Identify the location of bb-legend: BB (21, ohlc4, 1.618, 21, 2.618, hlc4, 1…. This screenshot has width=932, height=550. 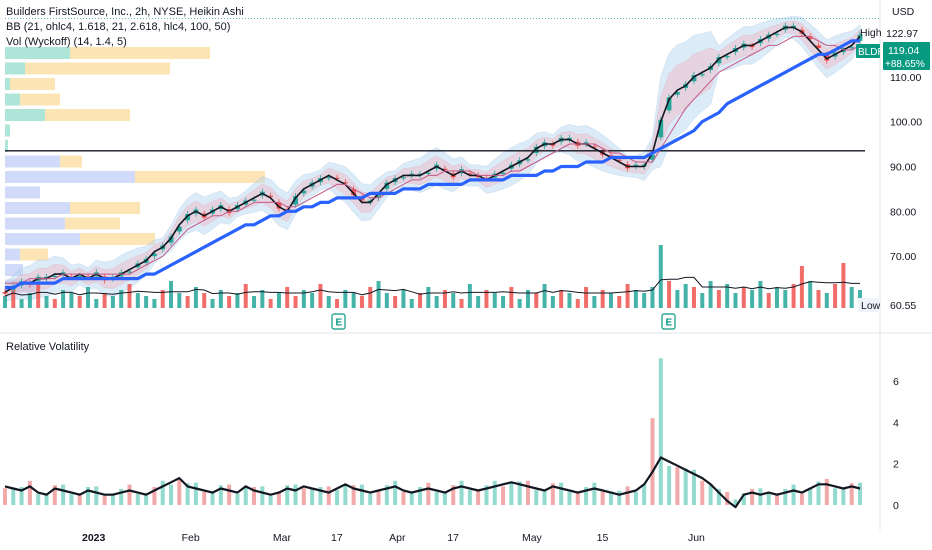
(118, 27).